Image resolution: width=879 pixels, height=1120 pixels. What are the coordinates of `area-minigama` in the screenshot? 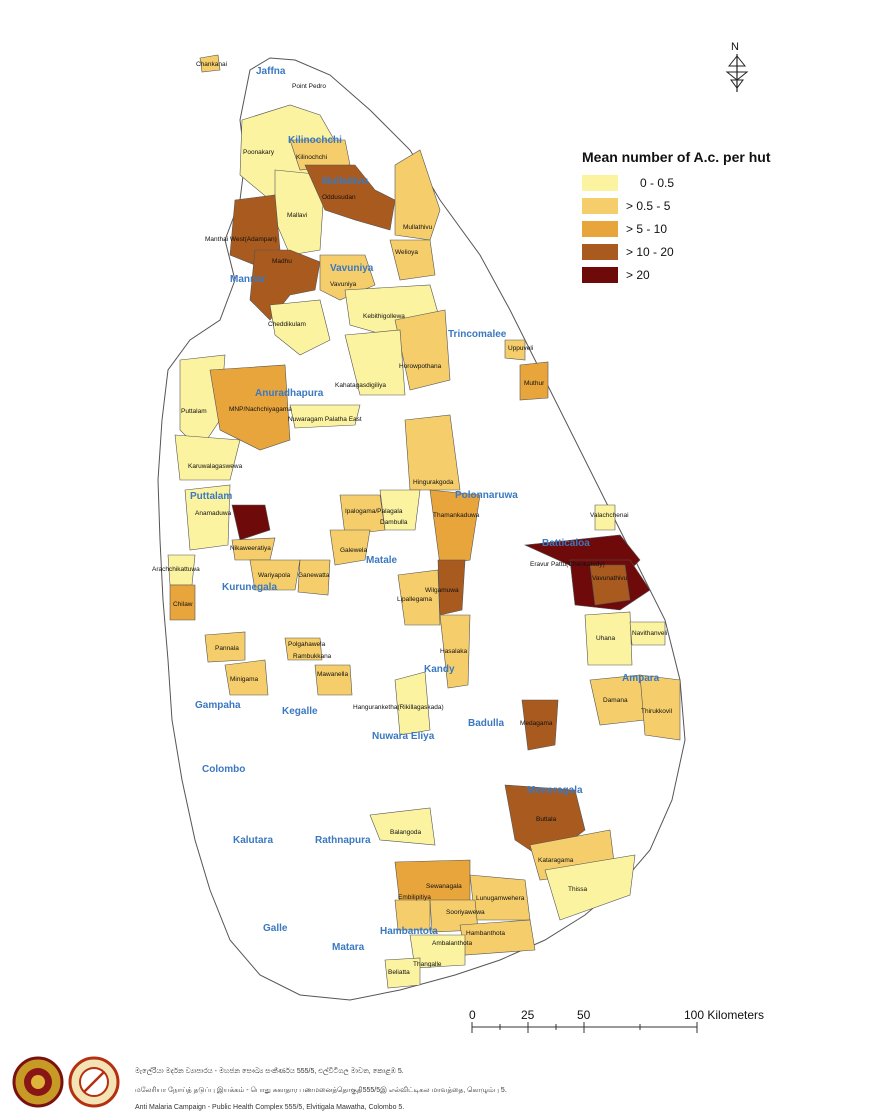 It's located at (246, 677).